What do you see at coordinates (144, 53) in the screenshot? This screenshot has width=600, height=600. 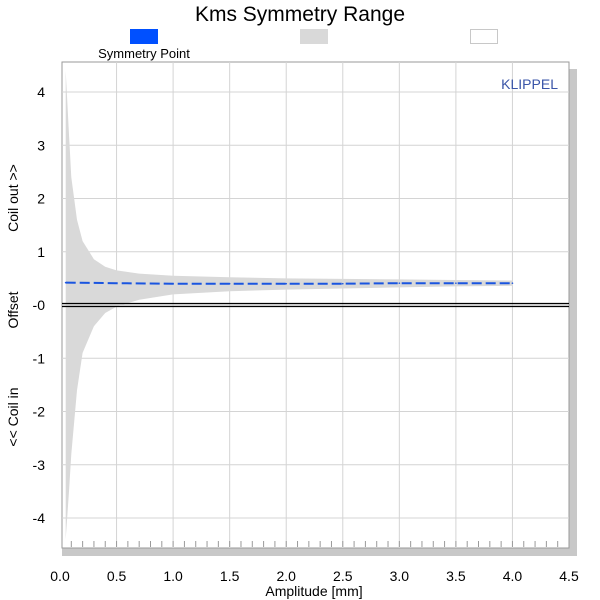 I see `legend-label-symmetry: Symmetry Point` at bounding box center [144, 53].